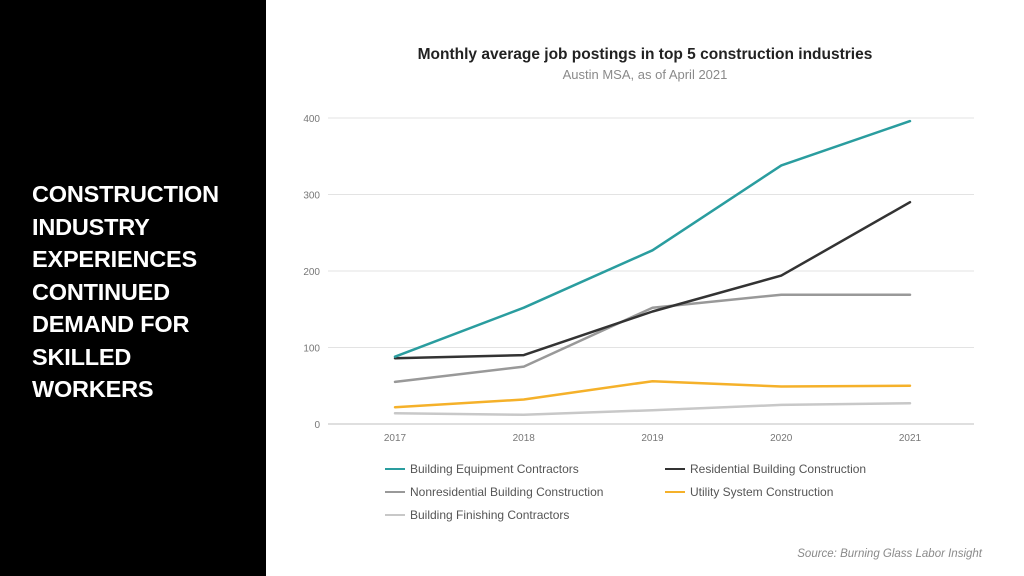 The image size is (1024, 576). I want to click on y-tick-label: 400, so click(311, 119).